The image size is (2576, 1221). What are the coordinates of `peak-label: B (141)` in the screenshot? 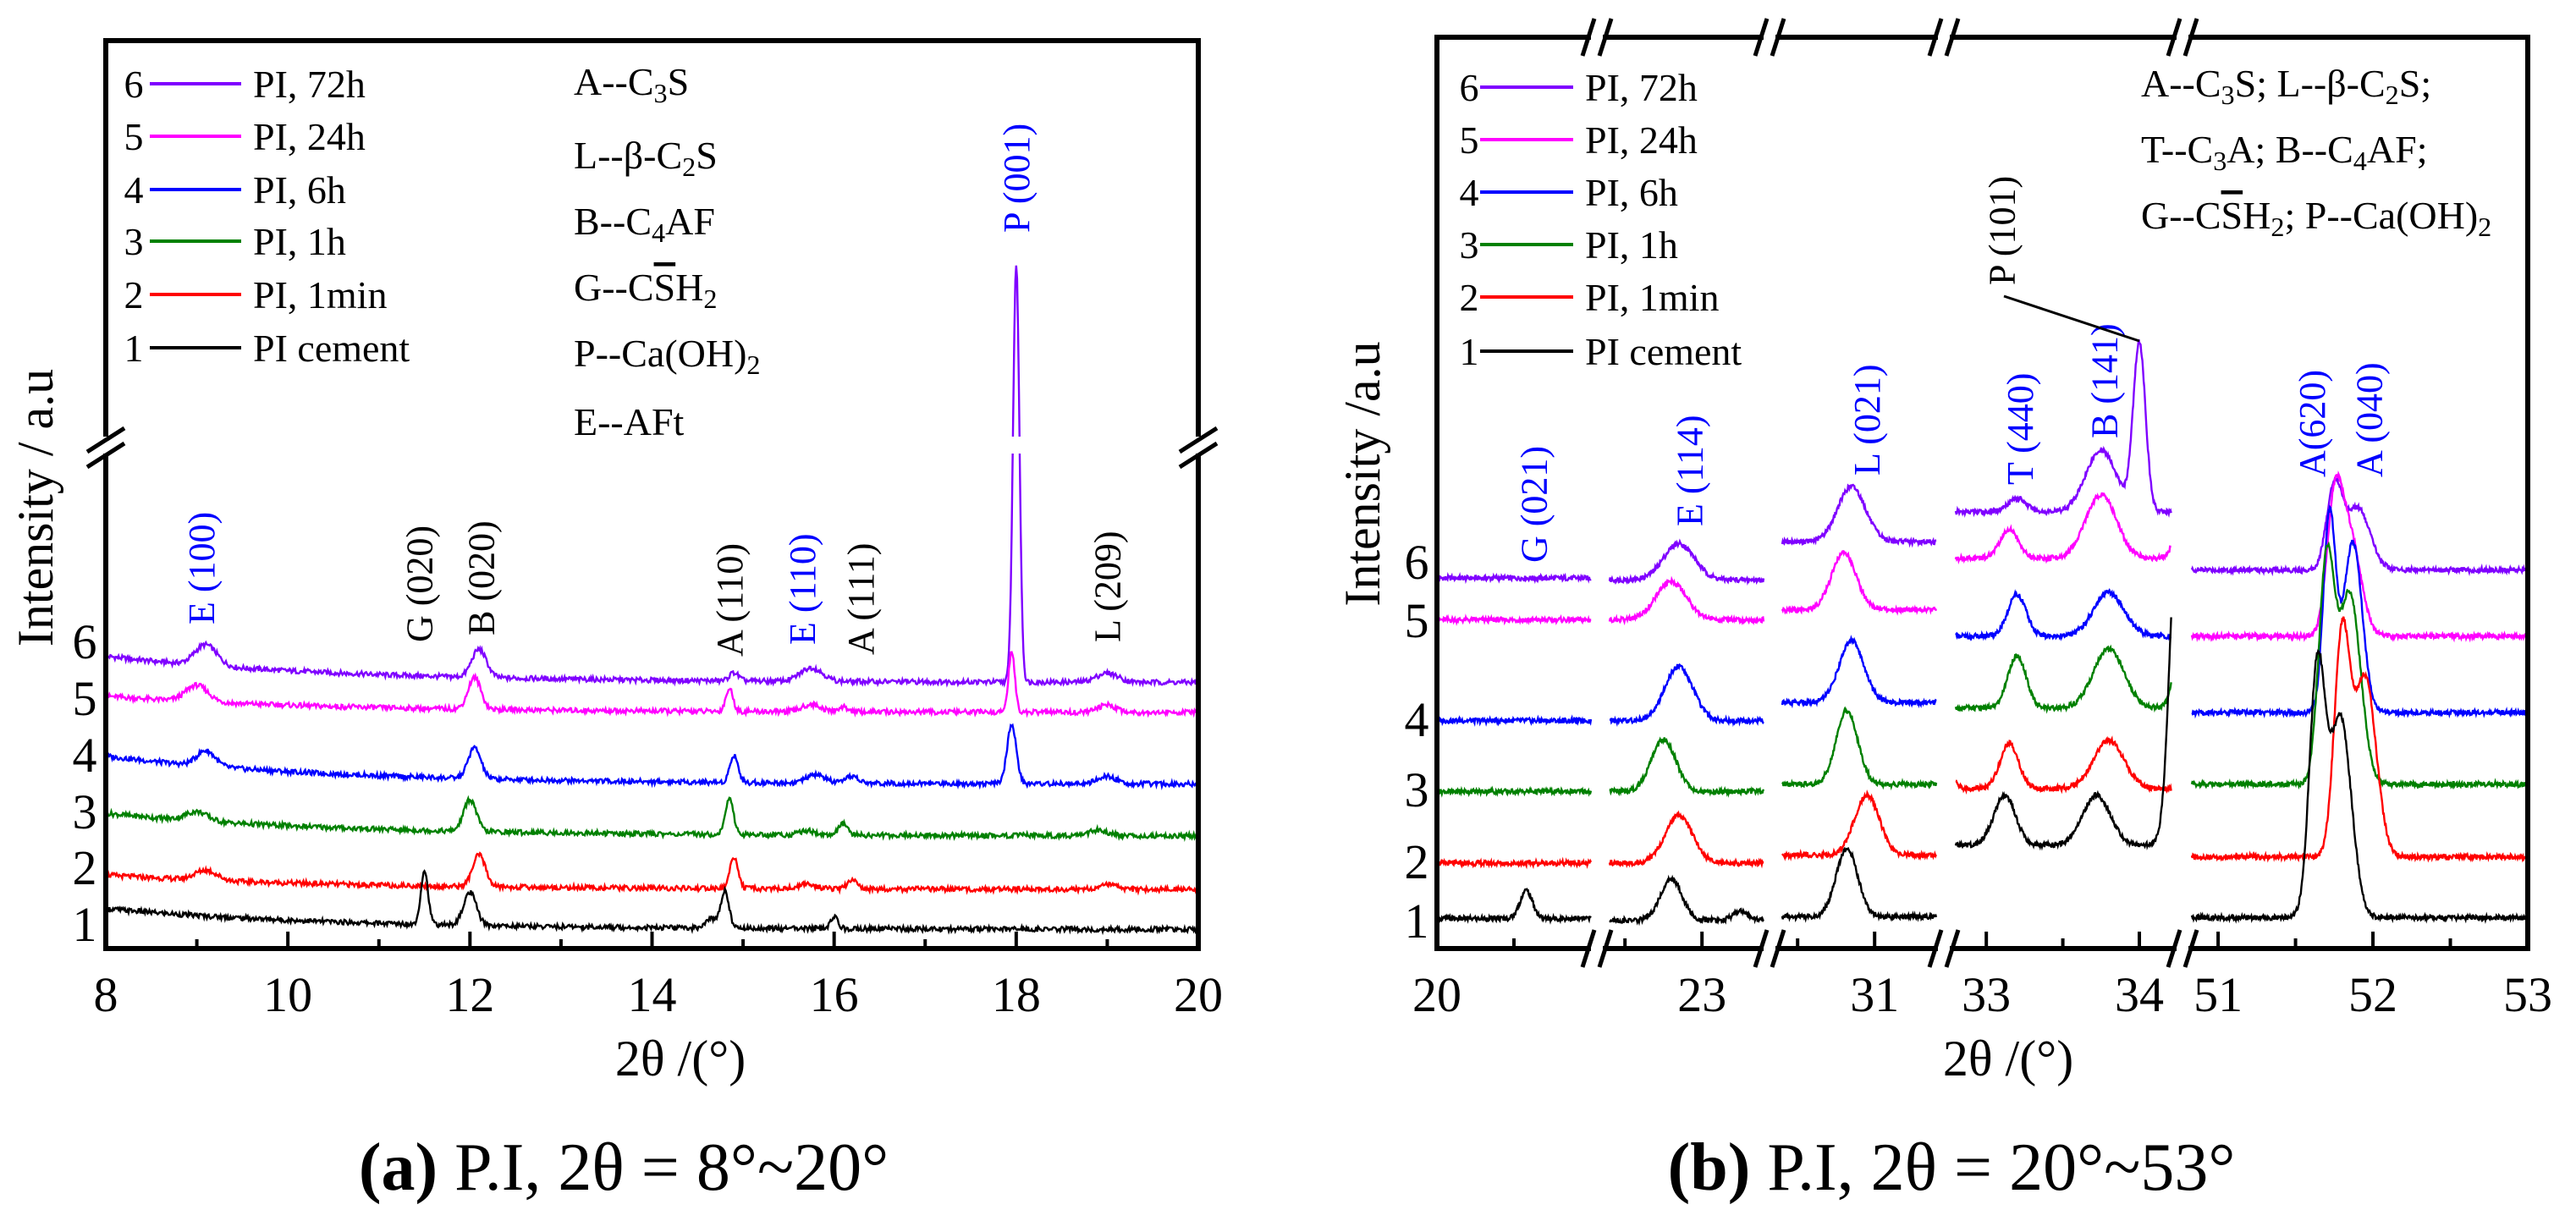 It's located at (2104, 380).